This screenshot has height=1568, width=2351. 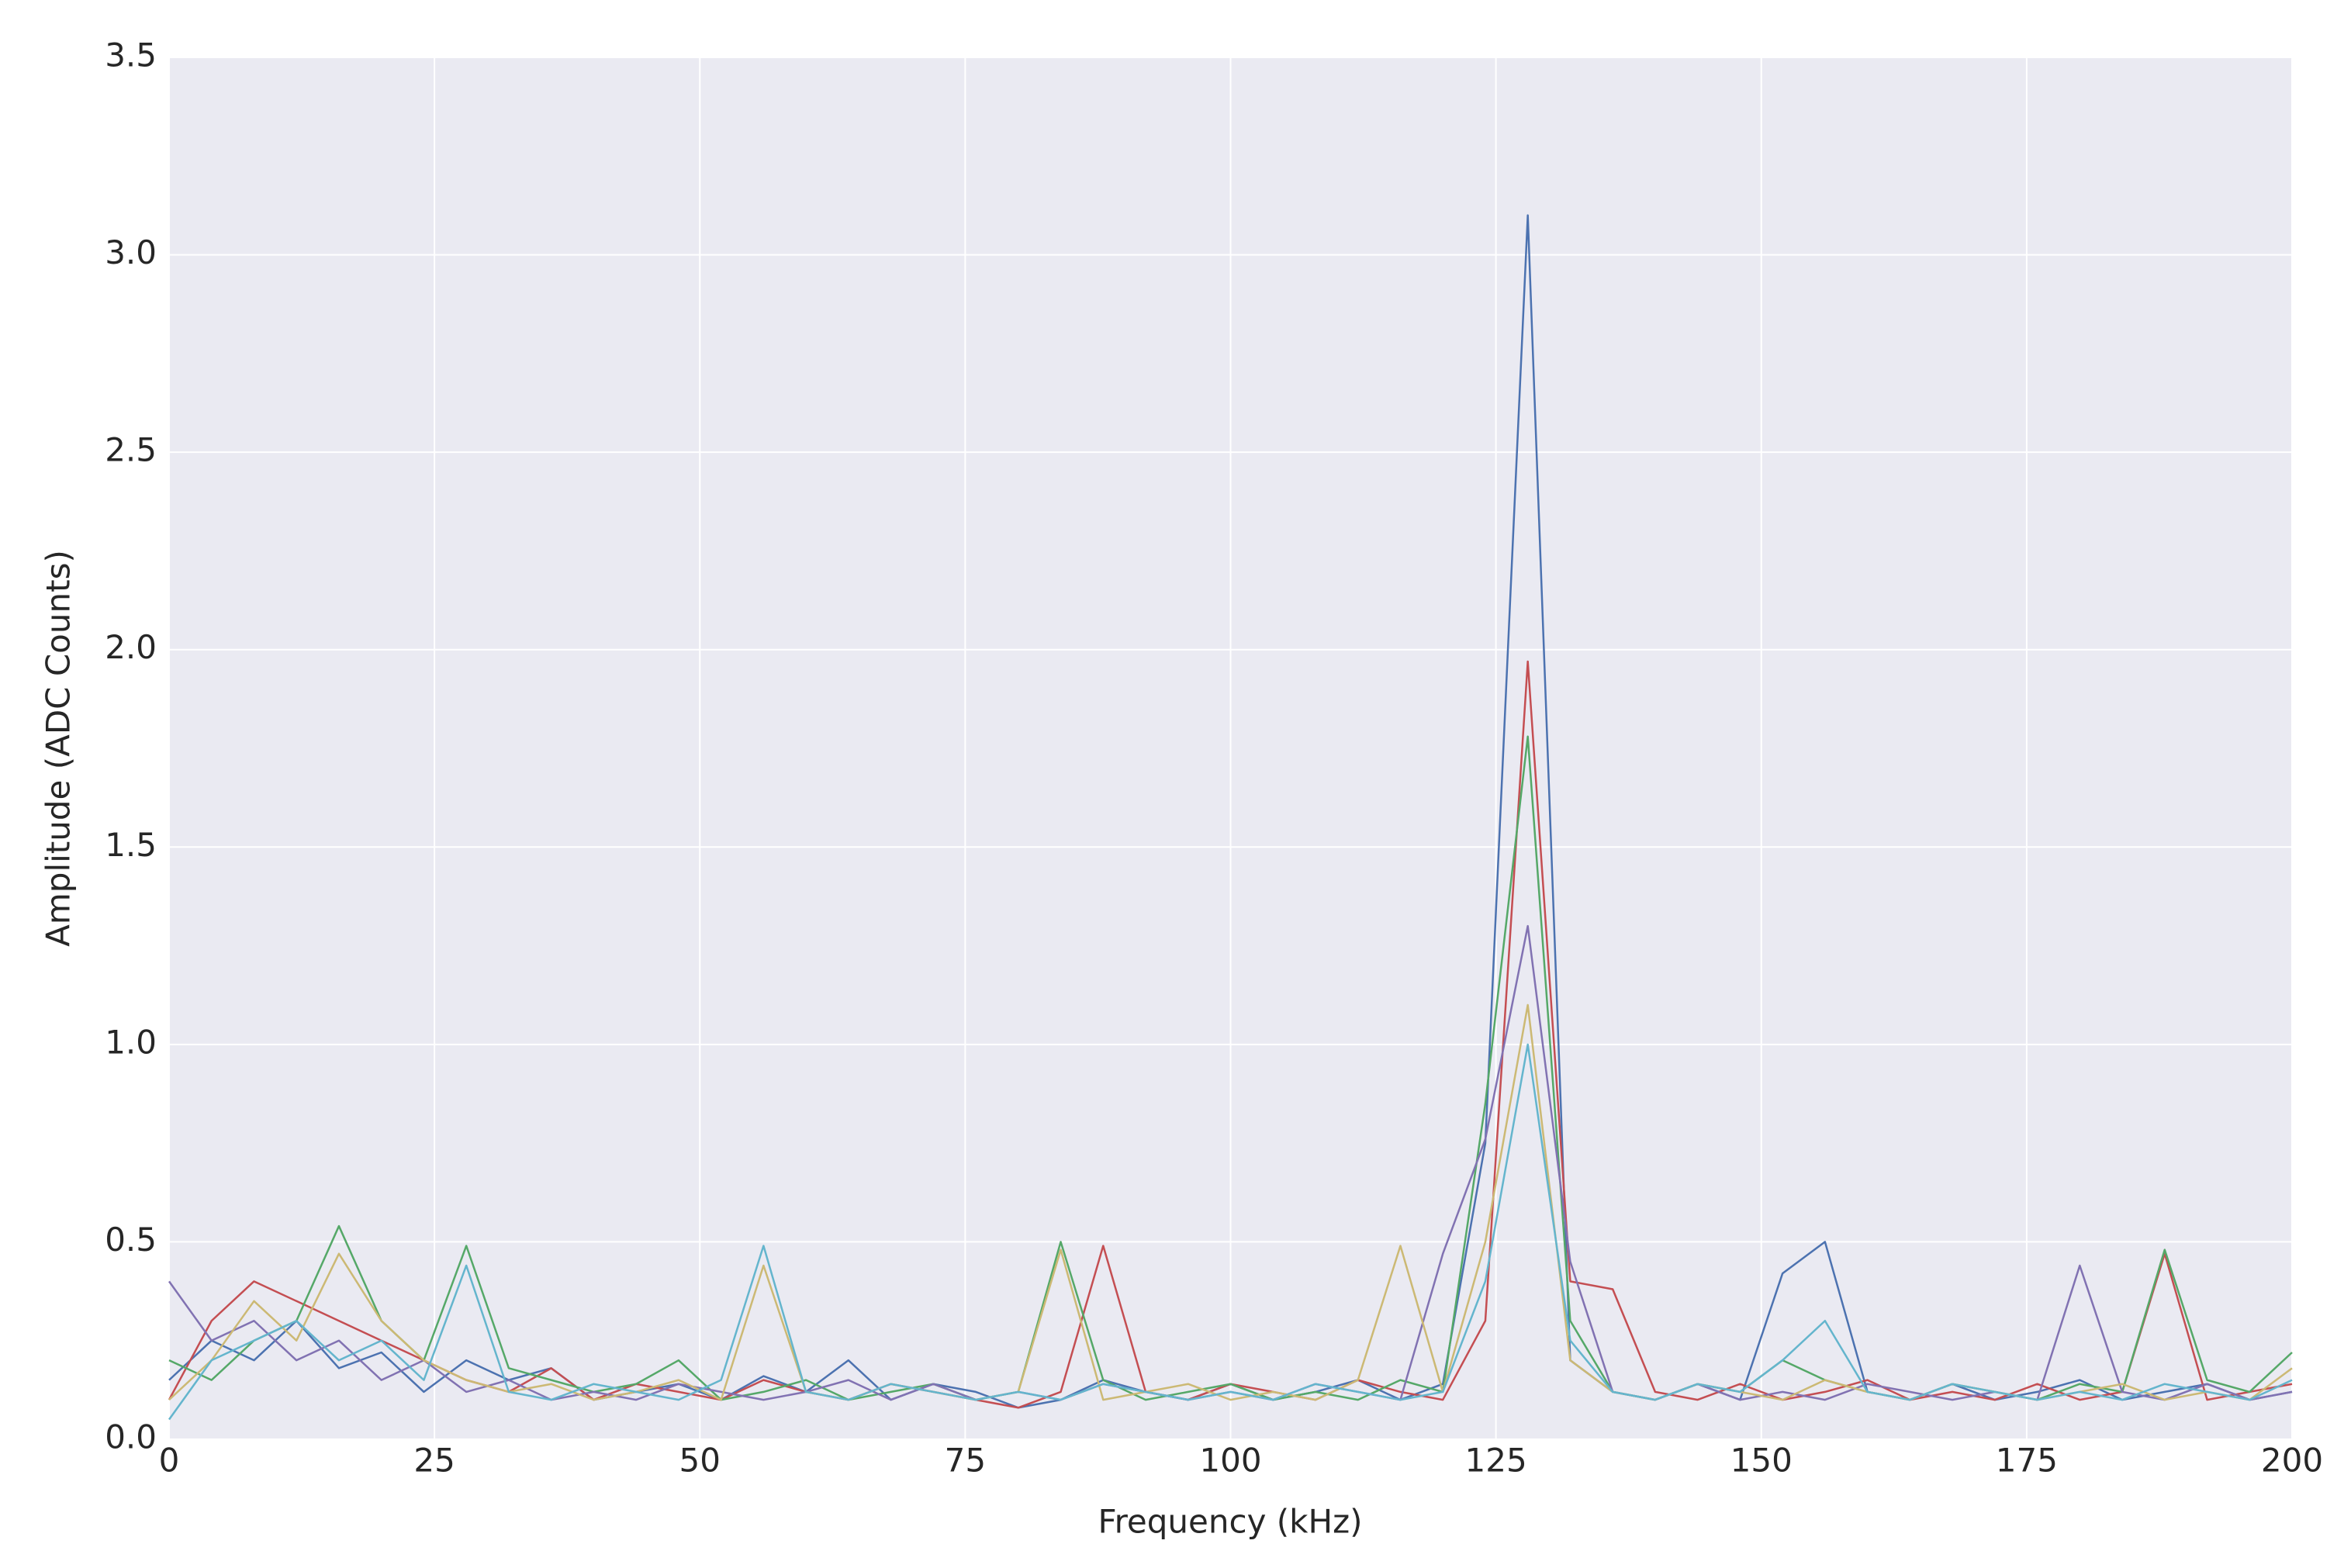 I want to click on y-tick-label: 2.5, so click(x=131, y=450).